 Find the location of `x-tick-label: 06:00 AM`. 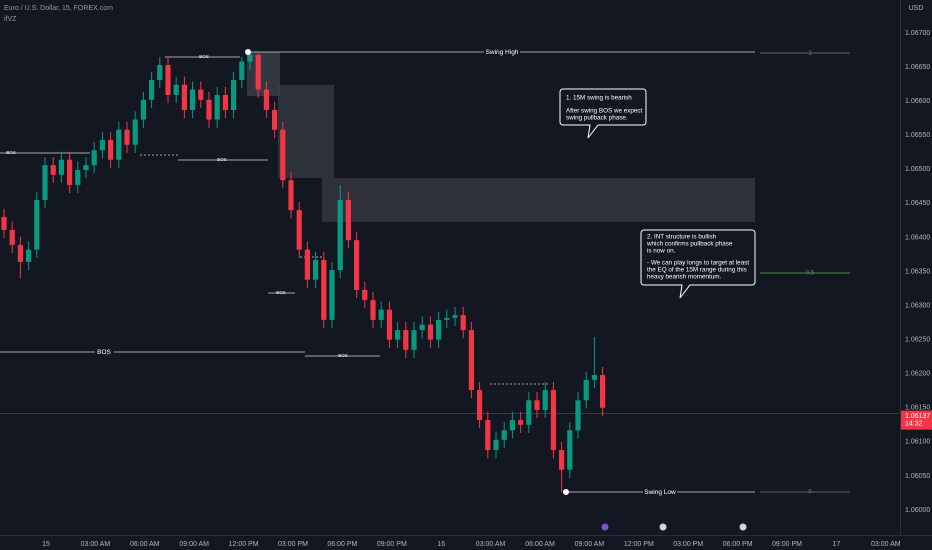

x-tick-label: 06:00 AM is located at coordinates (145, 544).